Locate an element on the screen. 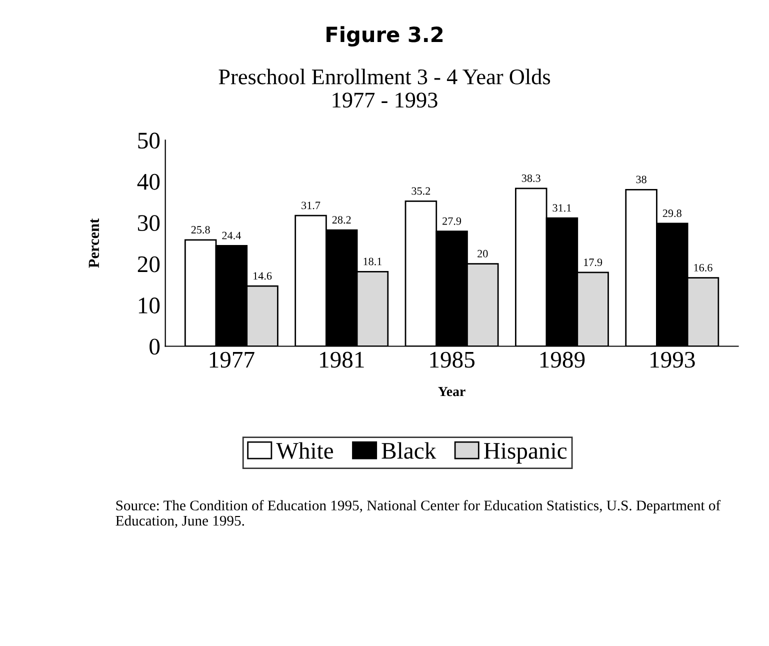 The width and height of the screenshot is (769, 646). chart-title: Figure 3.2 is located at coordinates (384, 36).